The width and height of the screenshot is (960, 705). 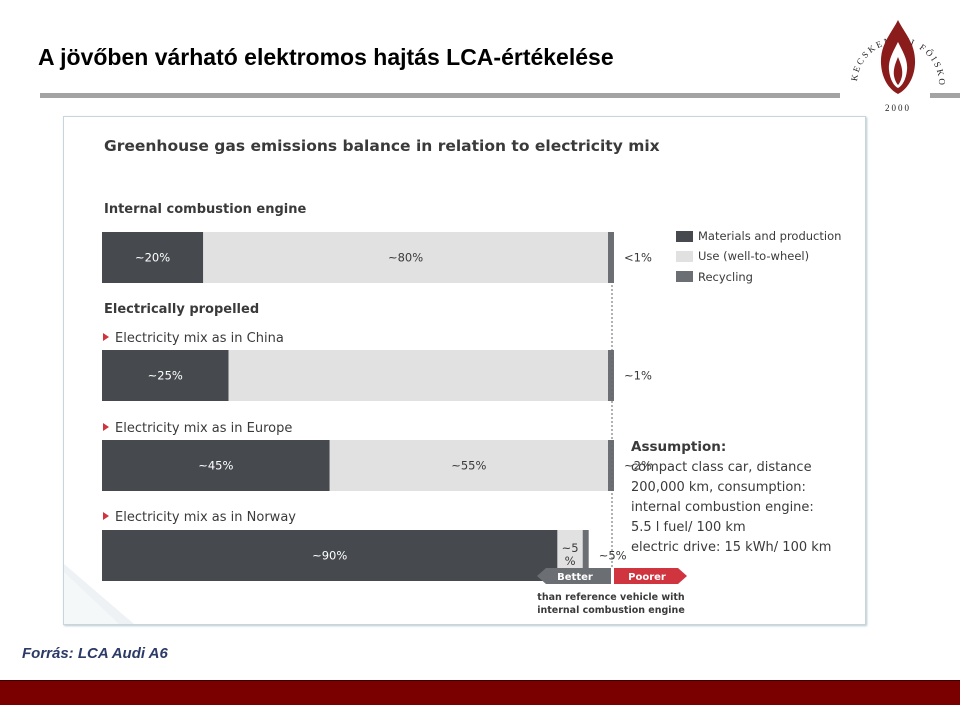 I want to click on legend-swatch-recycling, so click(x=684, y=276).